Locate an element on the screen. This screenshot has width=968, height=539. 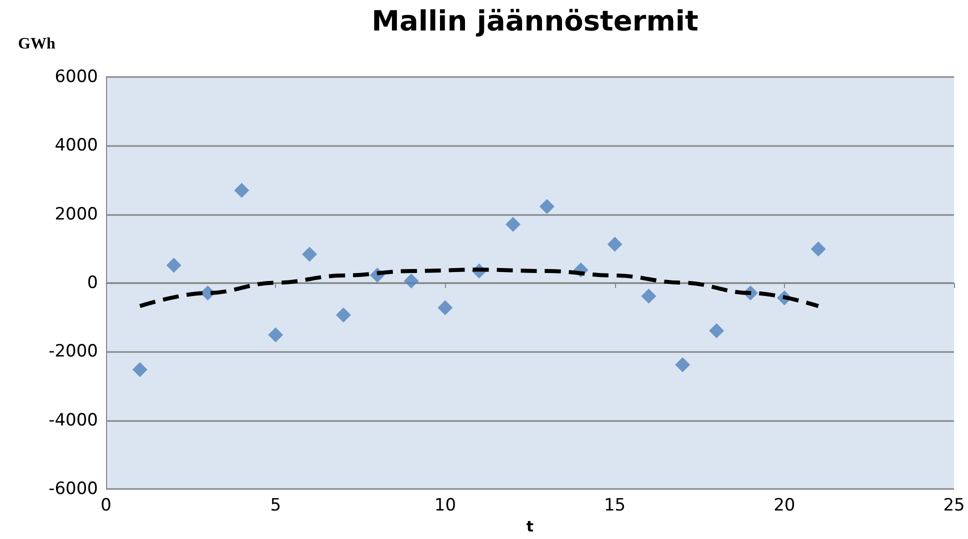
chart-title: Mallin jäännöstermit is located at coordinates (535, 21).